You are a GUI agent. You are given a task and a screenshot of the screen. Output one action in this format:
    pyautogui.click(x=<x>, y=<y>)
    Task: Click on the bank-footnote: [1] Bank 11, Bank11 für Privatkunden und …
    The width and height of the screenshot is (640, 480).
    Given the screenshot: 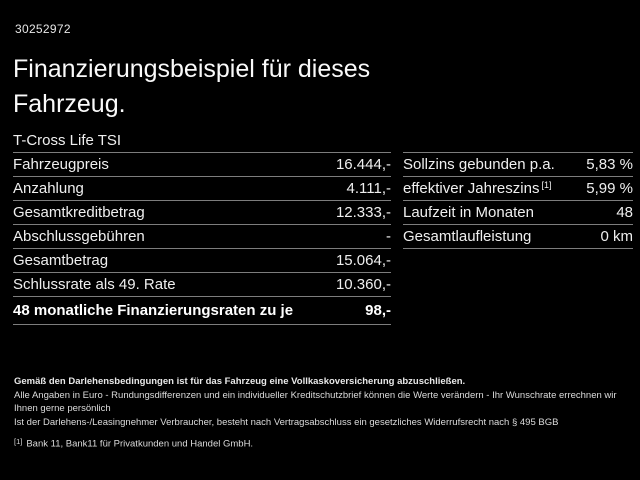 What is the action you would take?
    pyautogui.click(x=321, y=443)
    